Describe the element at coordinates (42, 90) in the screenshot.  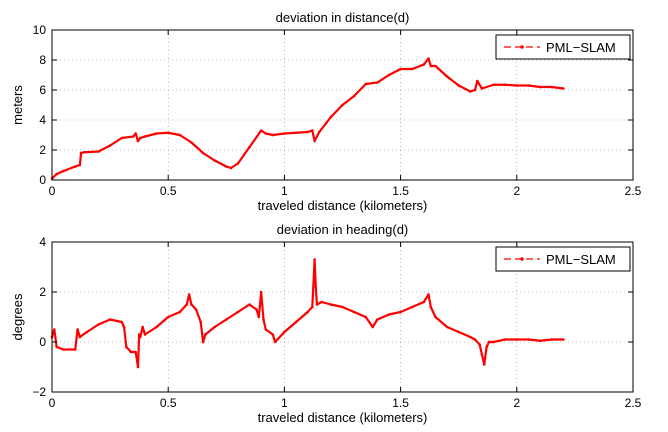
I see `panel-1-y-tick-label: 6` at that location.